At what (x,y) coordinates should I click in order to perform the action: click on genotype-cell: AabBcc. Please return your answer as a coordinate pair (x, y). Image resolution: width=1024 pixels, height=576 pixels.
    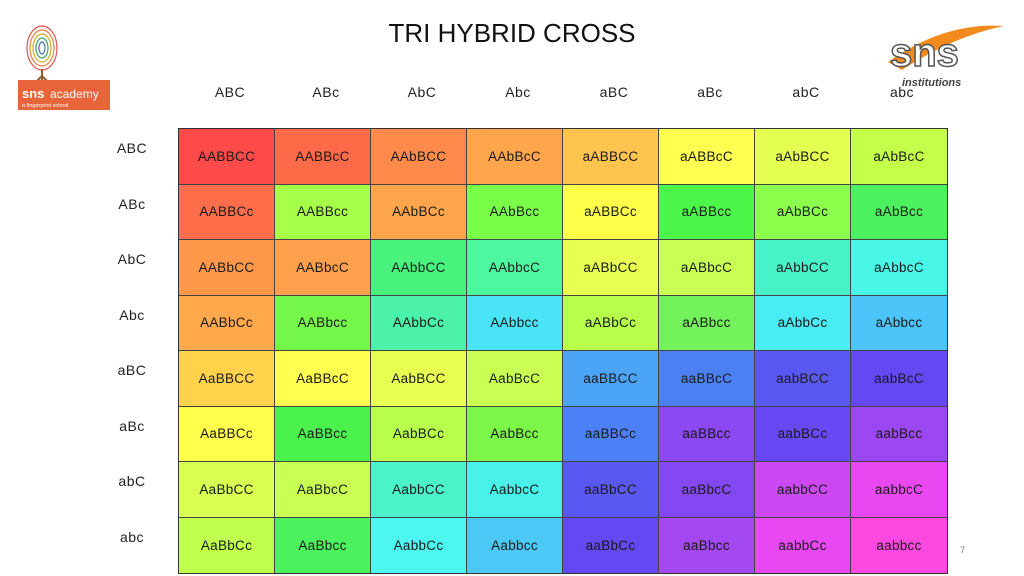
    Looking at the image, I should click on (515, 434).